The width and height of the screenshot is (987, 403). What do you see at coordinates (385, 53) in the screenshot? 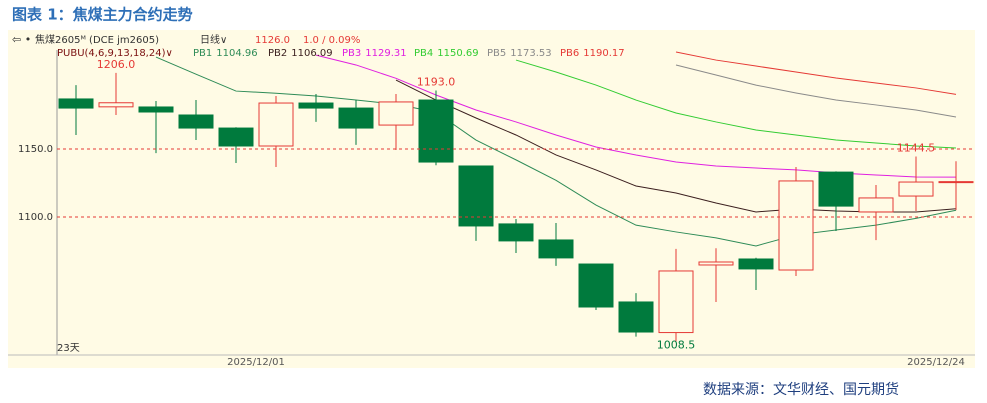
I see `legend-value: 1129.31` at bounding box center [385, 53].